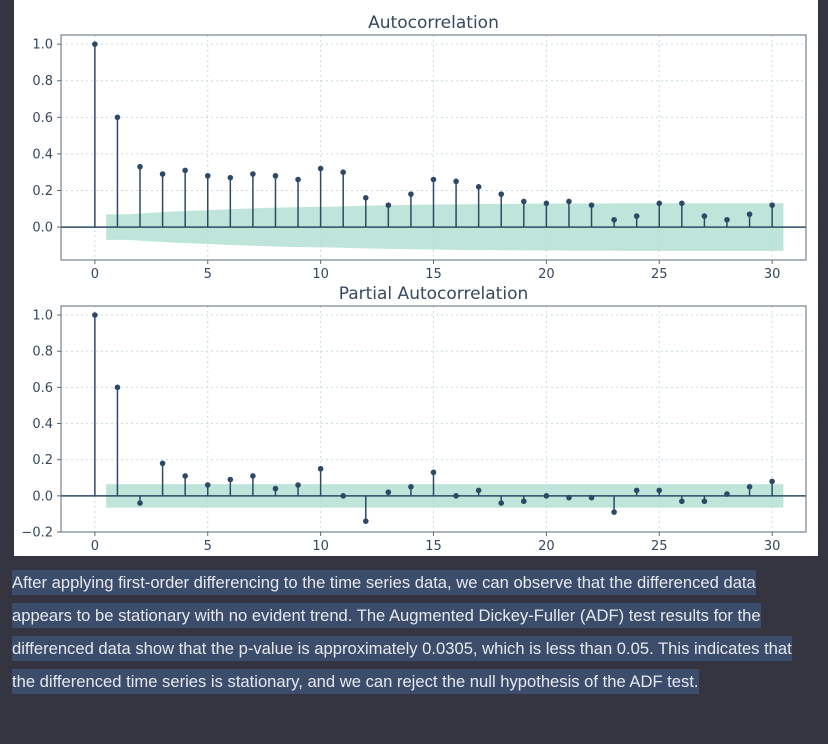  Describe the element at coordinates (42, 388) in the screenshot. I see `pacf-ytick-label: 0.6` at that location.